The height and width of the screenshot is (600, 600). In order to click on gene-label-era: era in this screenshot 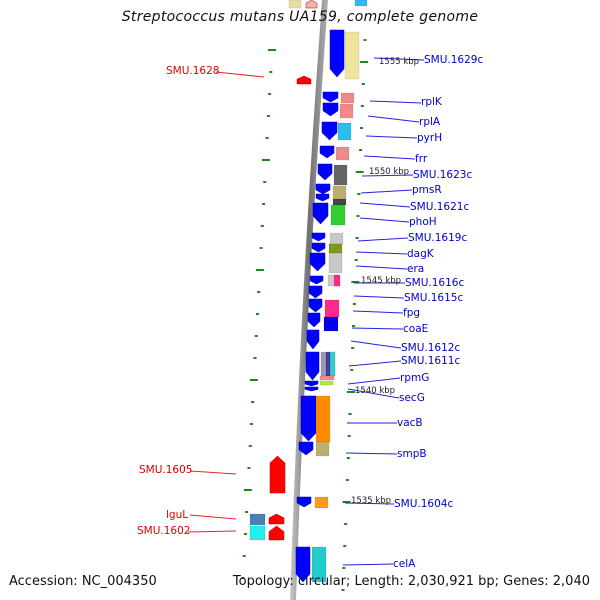, I will do `click(416, 269)`.